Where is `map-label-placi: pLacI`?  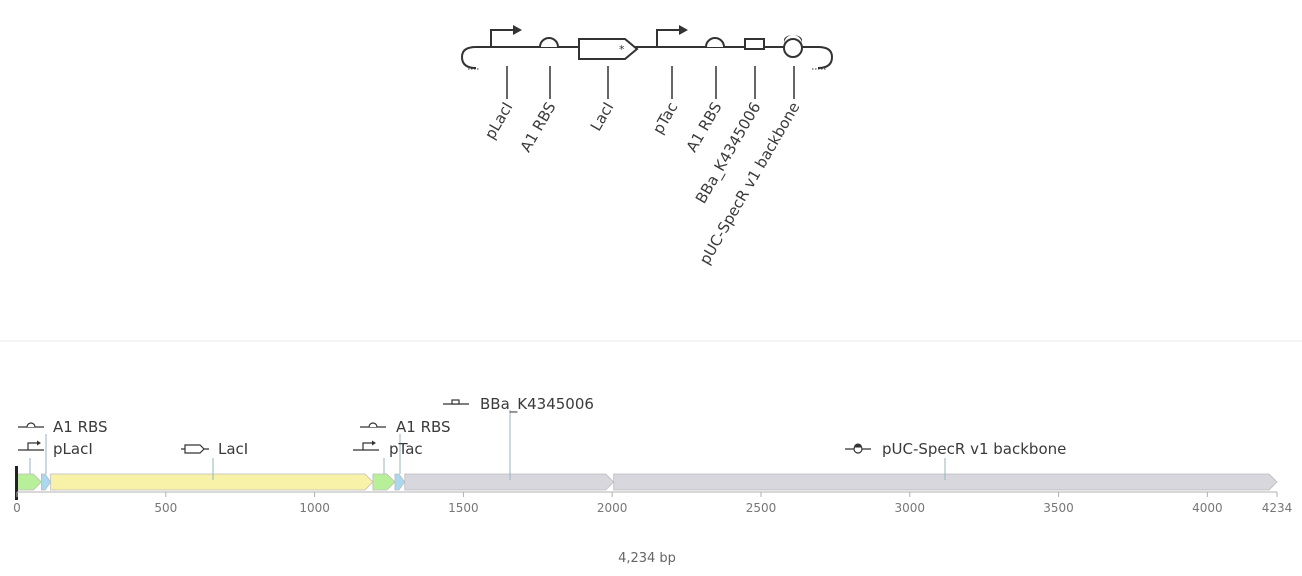 map-label-placi: pLacI is located at coordinates (73, 449).